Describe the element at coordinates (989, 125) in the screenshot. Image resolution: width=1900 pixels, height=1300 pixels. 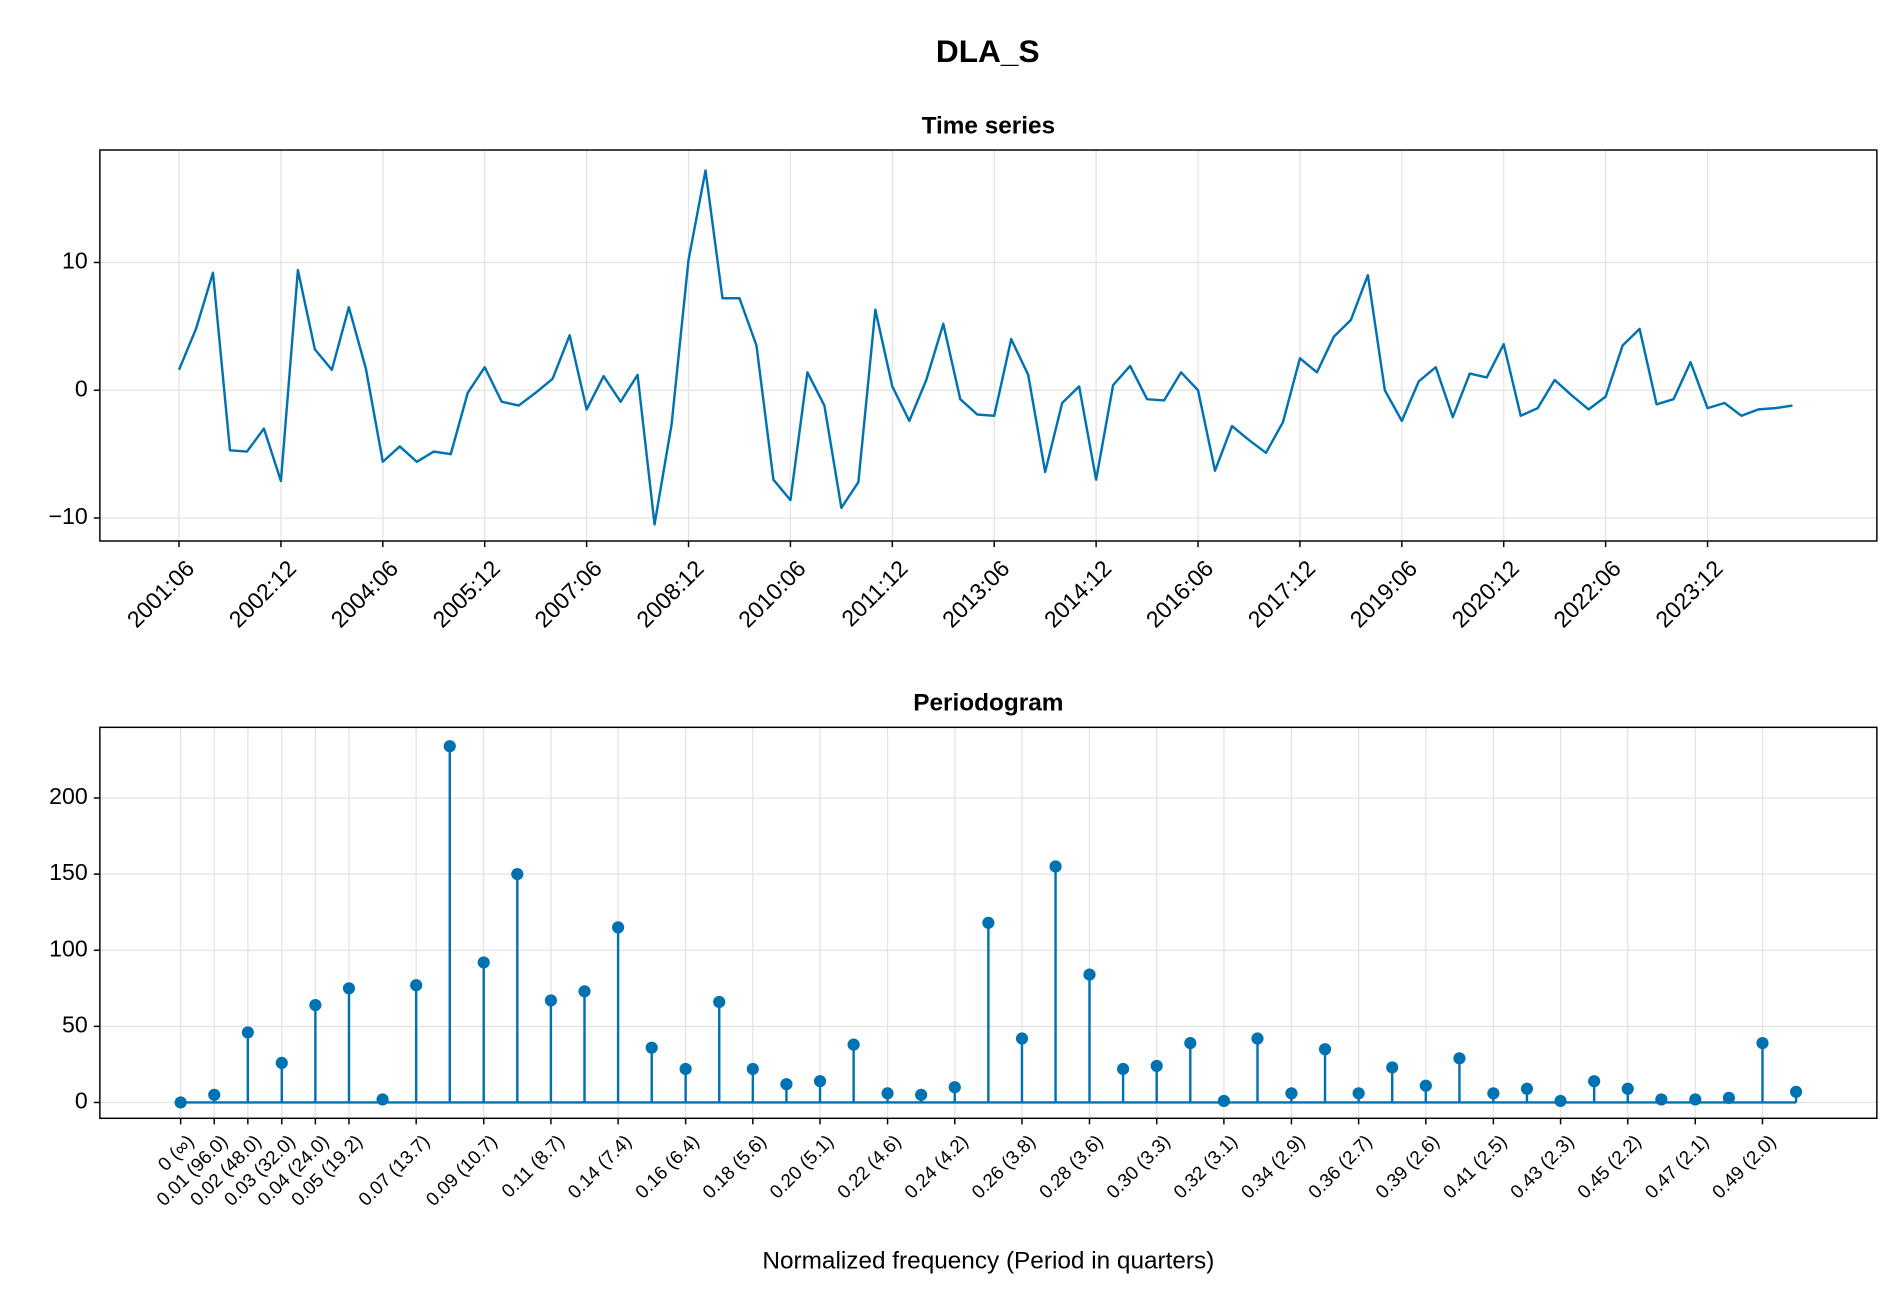
I see `subplot-title: Time series` at that location.